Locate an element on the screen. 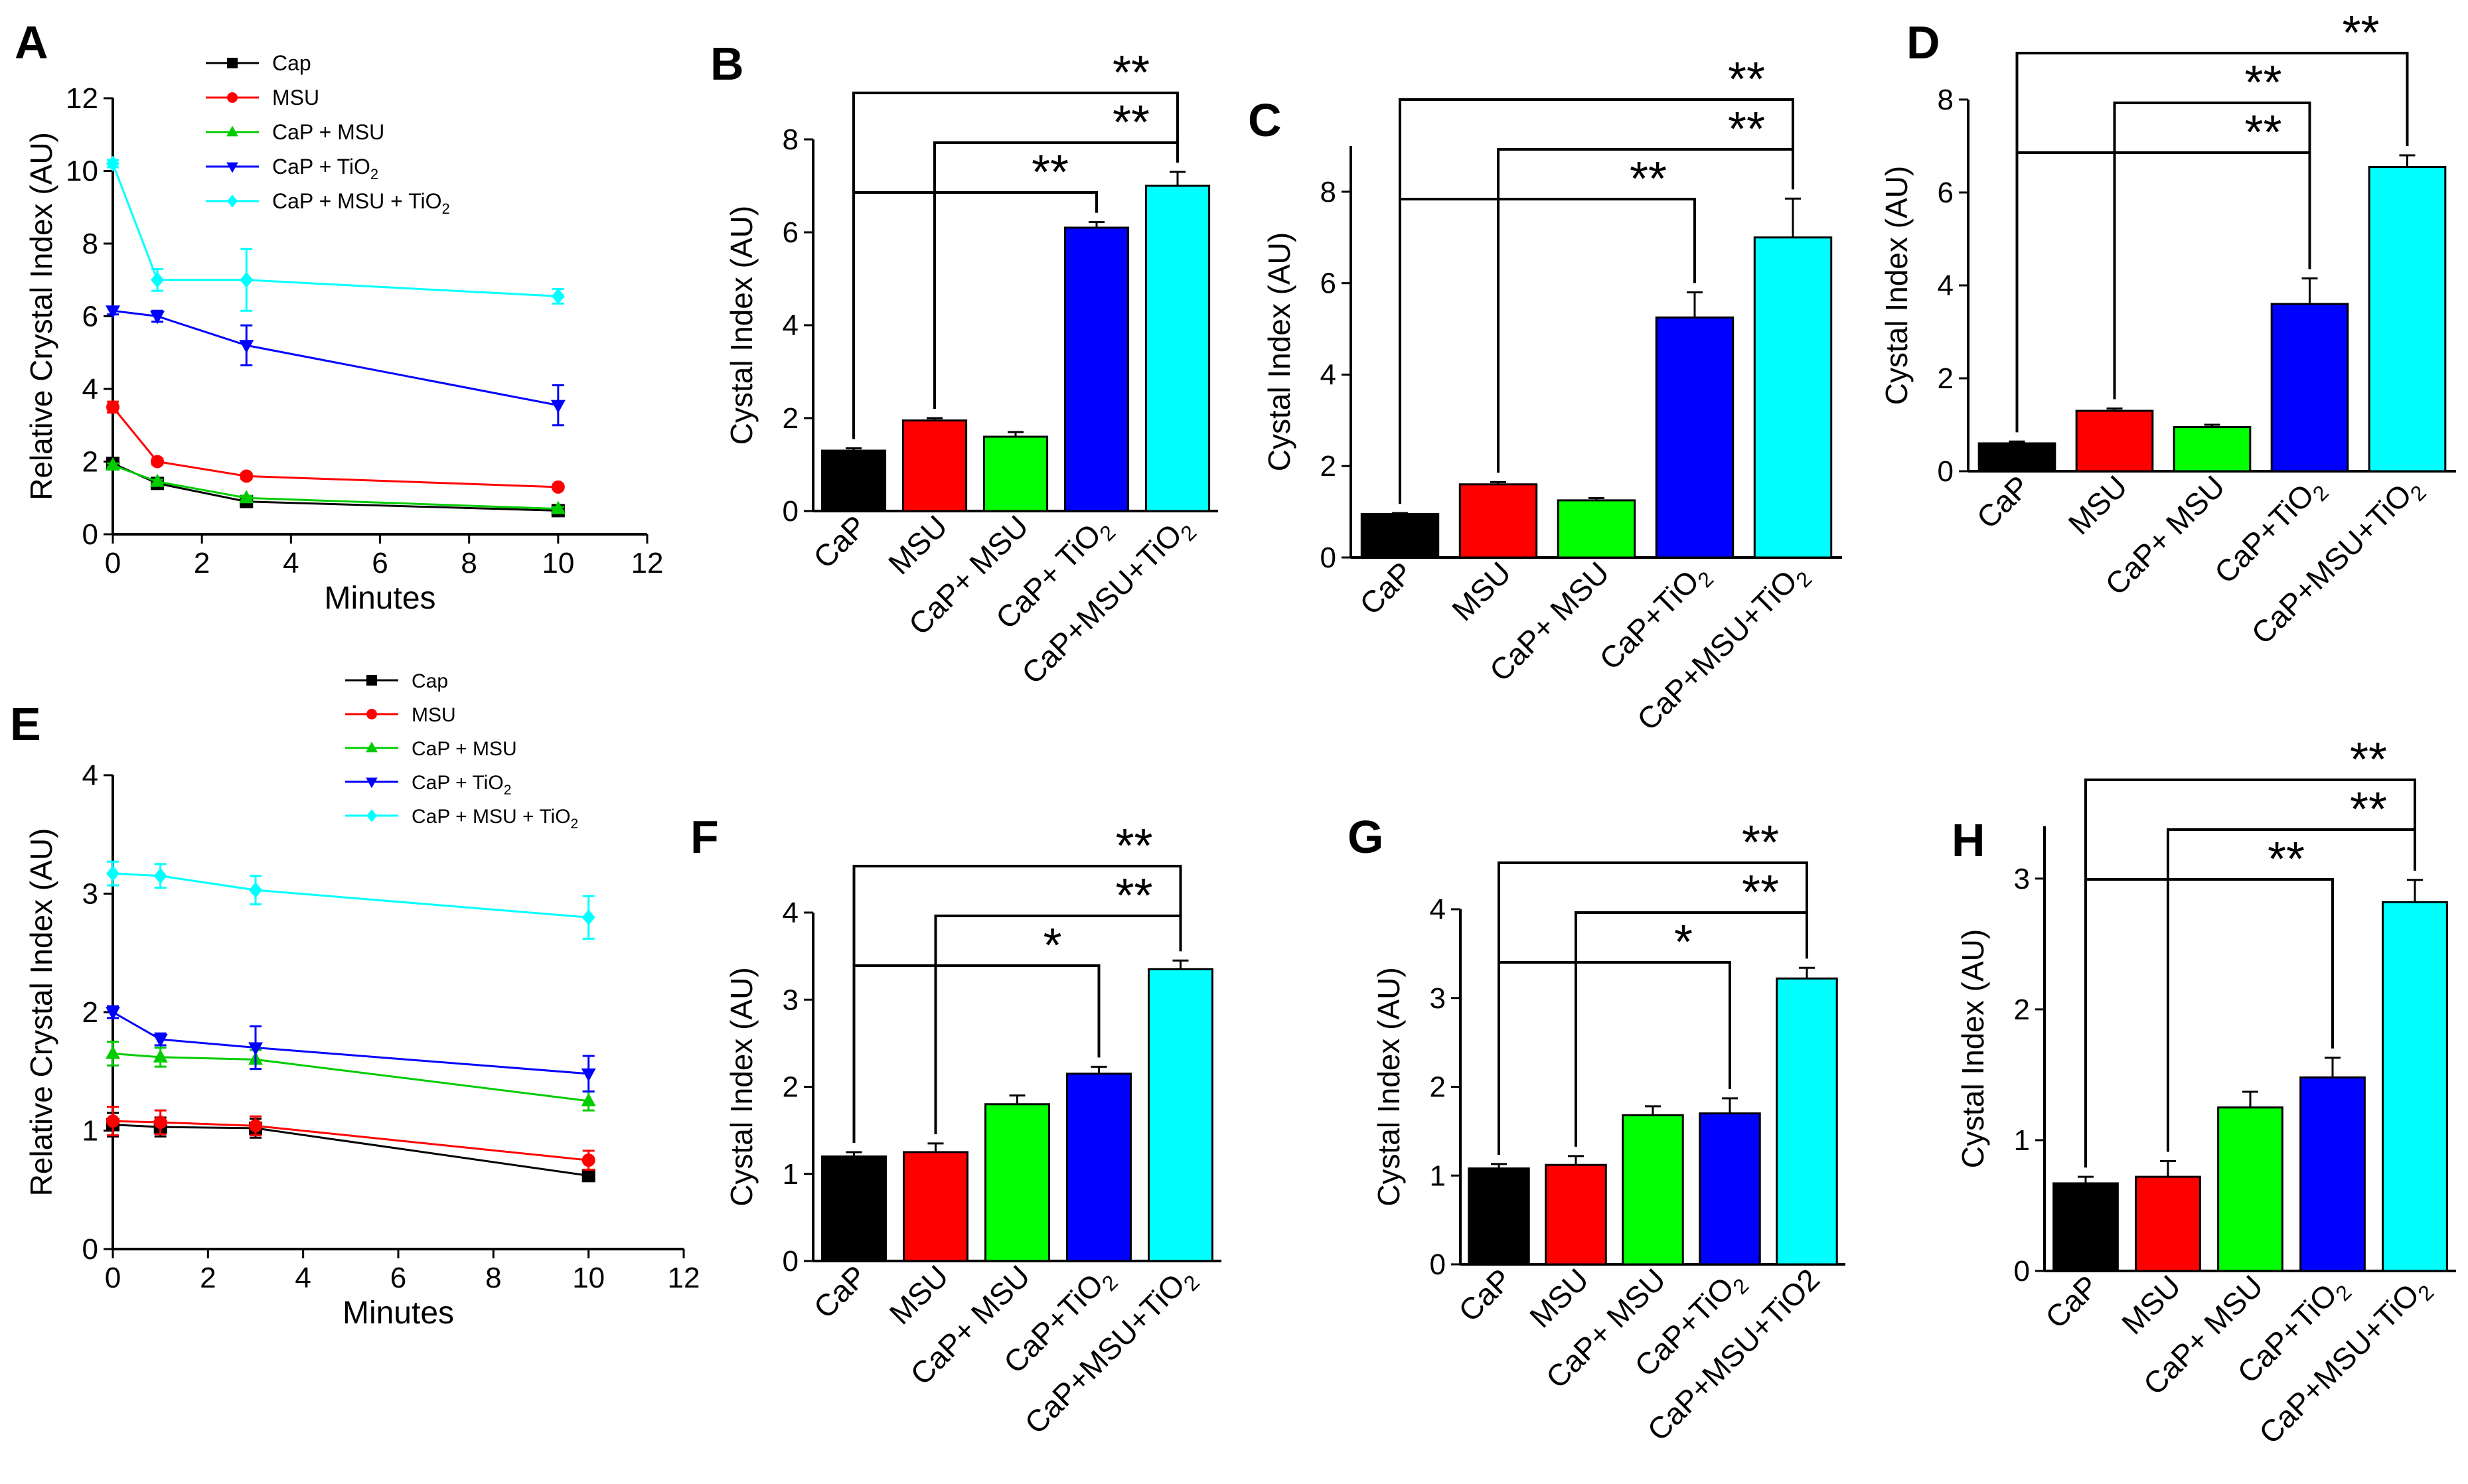  y-tick-label: 4 is located at coordinates (791, 913).